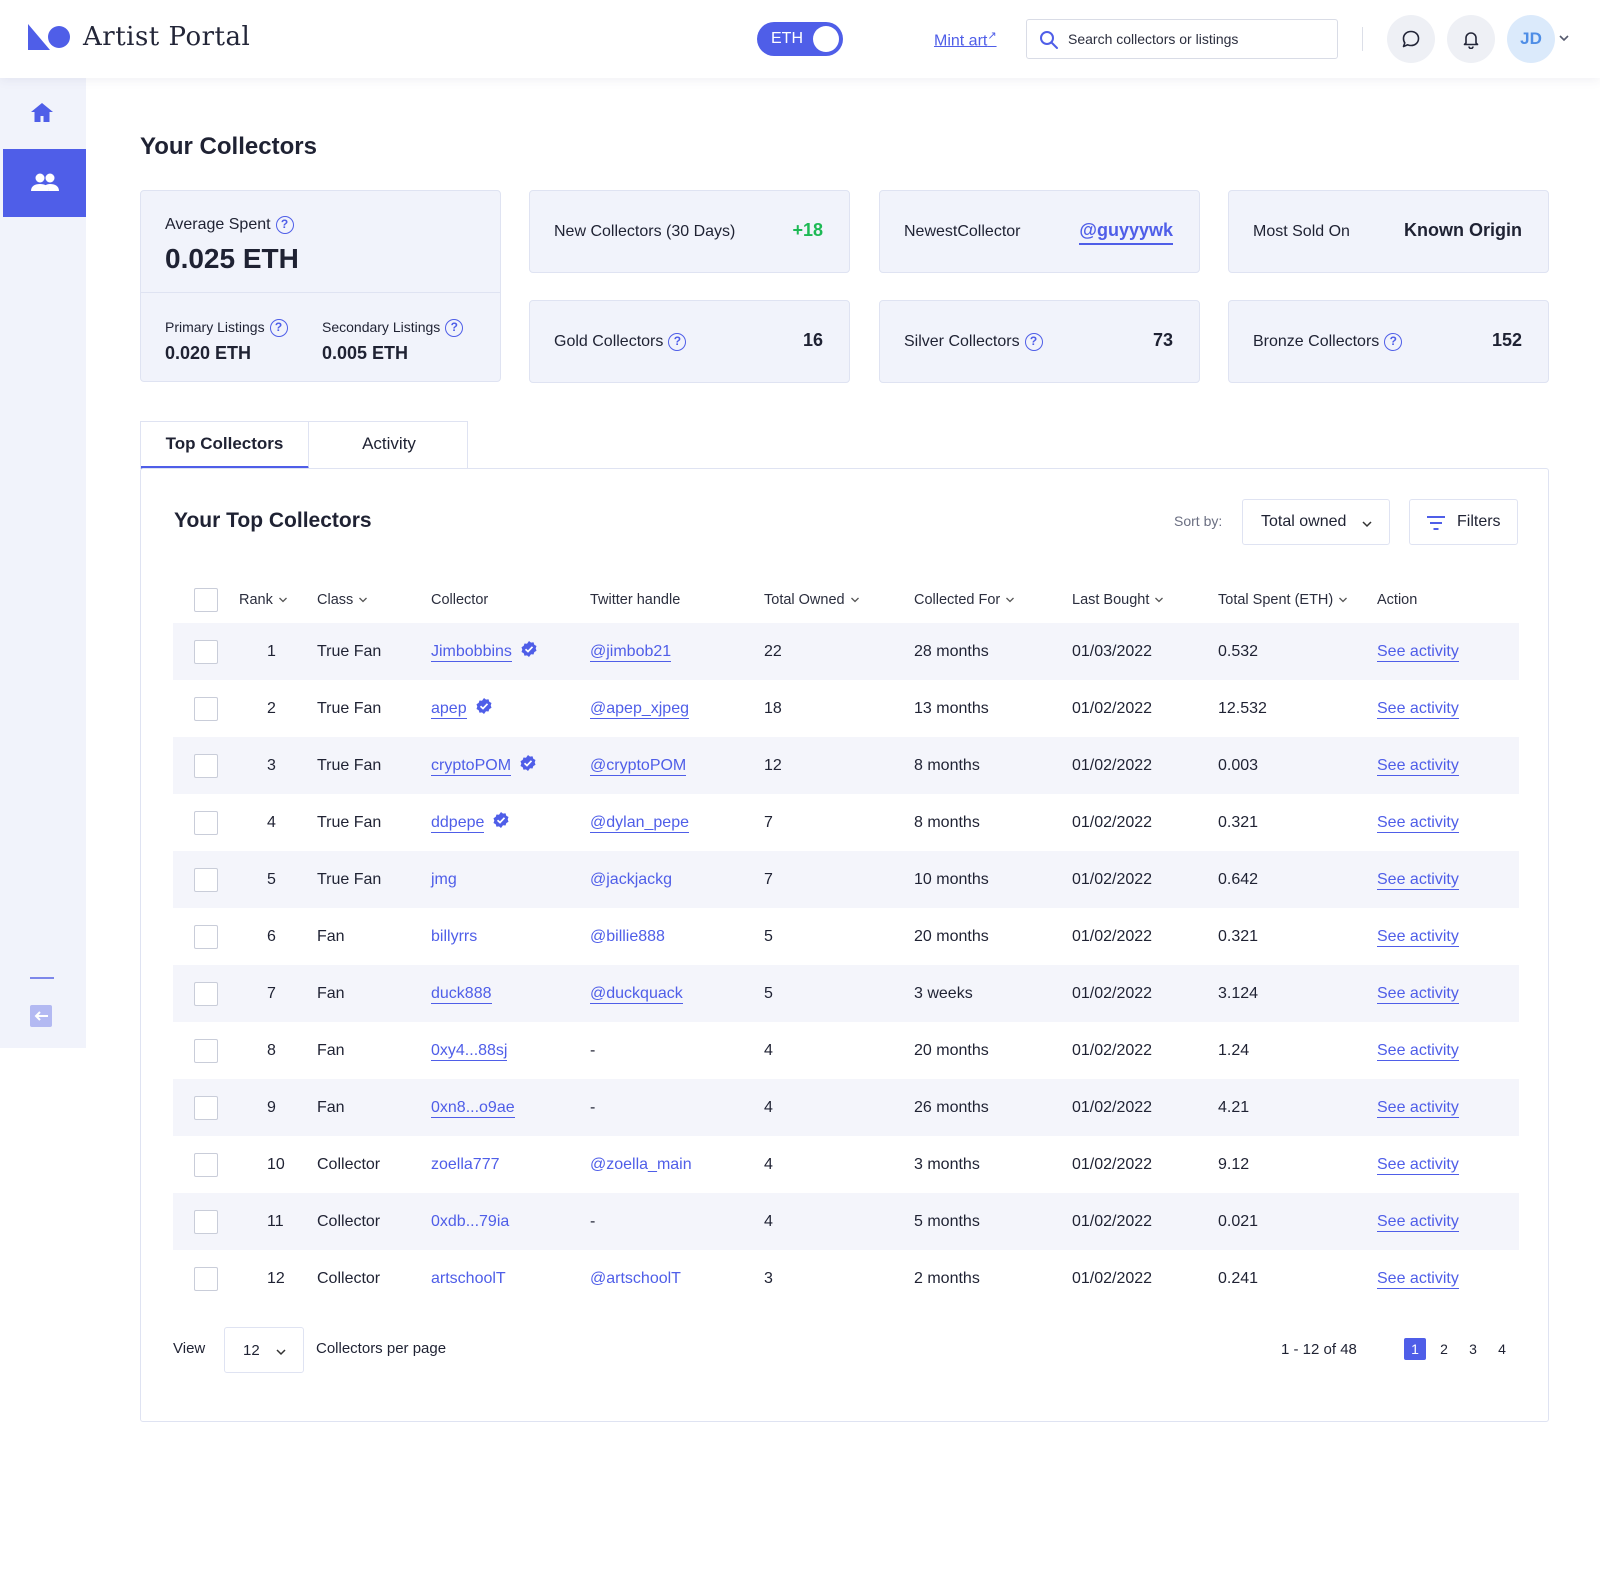  I want to click on twitter-handle: @dylan_pepe, so click(639, 823).